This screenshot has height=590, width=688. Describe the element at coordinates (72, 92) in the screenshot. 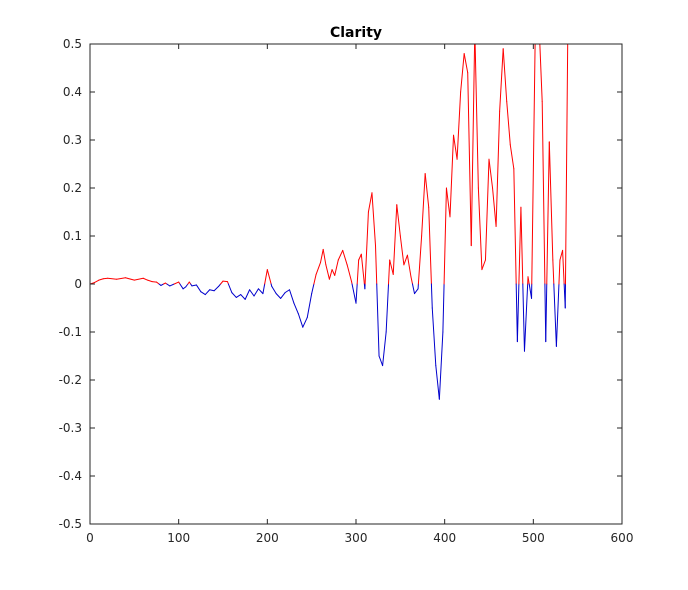

I see `y-tick-label: 0.4` at that location.